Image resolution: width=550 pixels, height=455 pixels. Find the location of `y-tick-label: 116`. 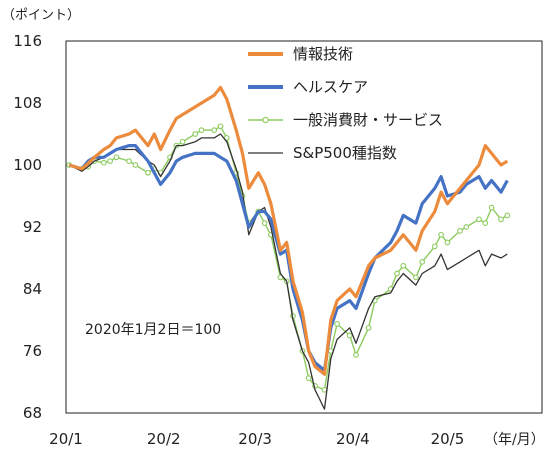

y-tick-label: 116 is located at coordinates (27, 41).